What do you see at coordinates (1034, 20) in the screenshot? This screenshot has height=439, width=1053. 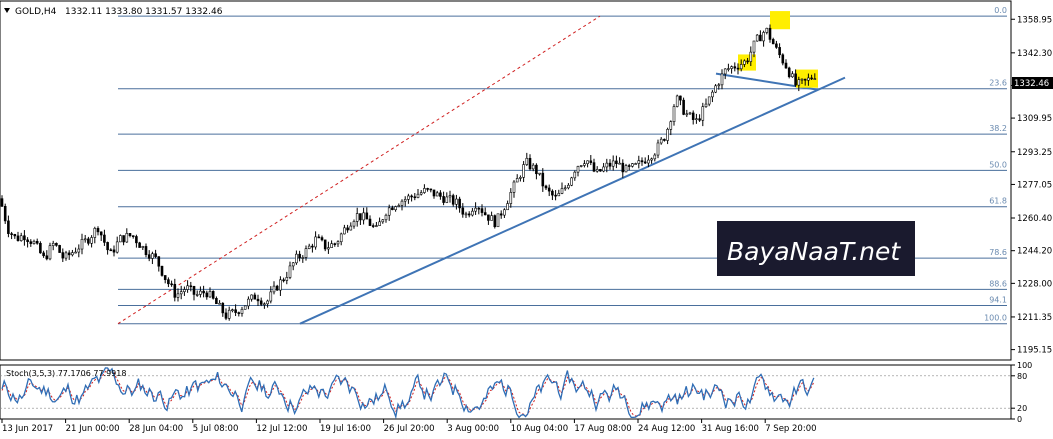 I see `price-tick-label: 1358.95` at bounding box center [1034, 20].